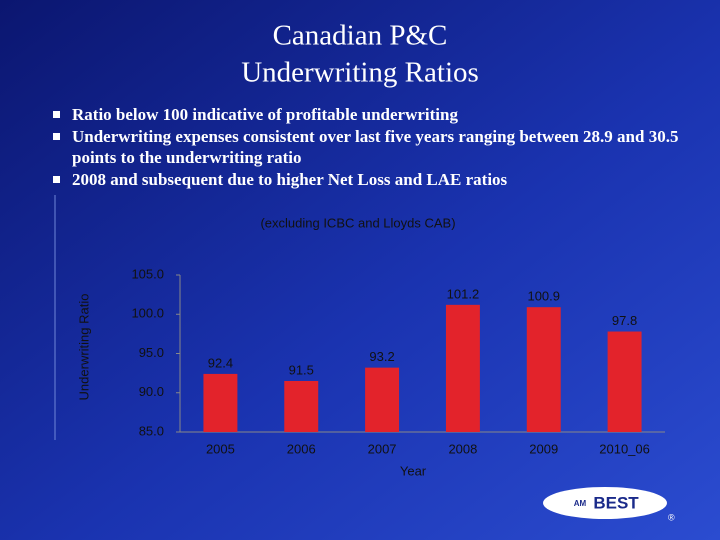 The height and width of the screenshot is (540, 720). I want to click on logo: AM BEST ®, so click(609, 504).